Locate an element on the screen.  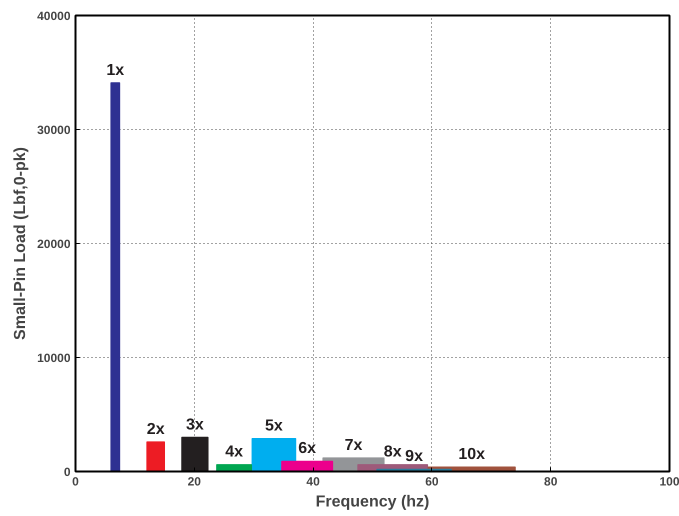
x-tick-label: 80 is located at coordinates (551, 481).